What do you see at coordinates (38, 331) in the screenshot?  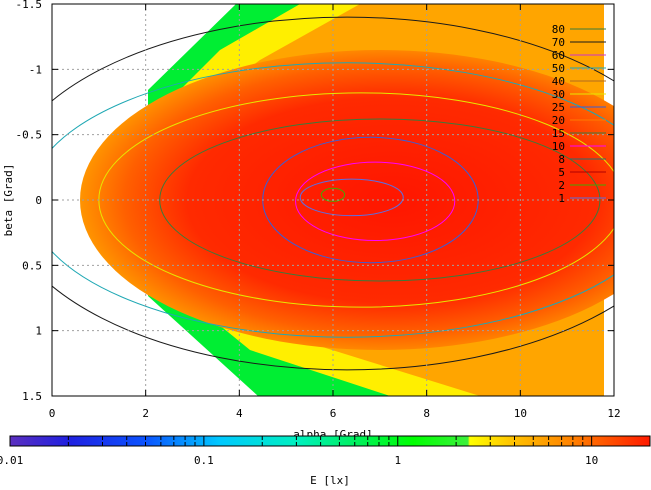 I see `y-tick-label: 1` at bounding box center [38, 331].